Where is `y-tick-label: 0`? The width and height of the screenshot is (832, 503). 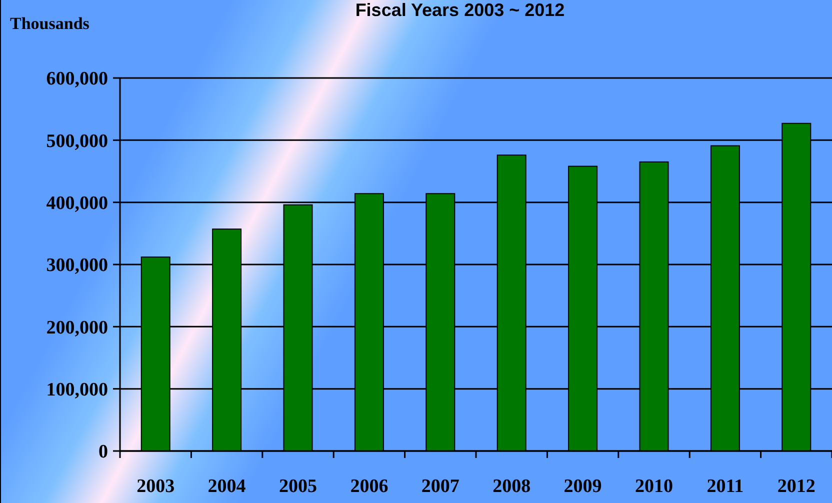
y-tick-label: 0 is located at coordinates (103, 452).